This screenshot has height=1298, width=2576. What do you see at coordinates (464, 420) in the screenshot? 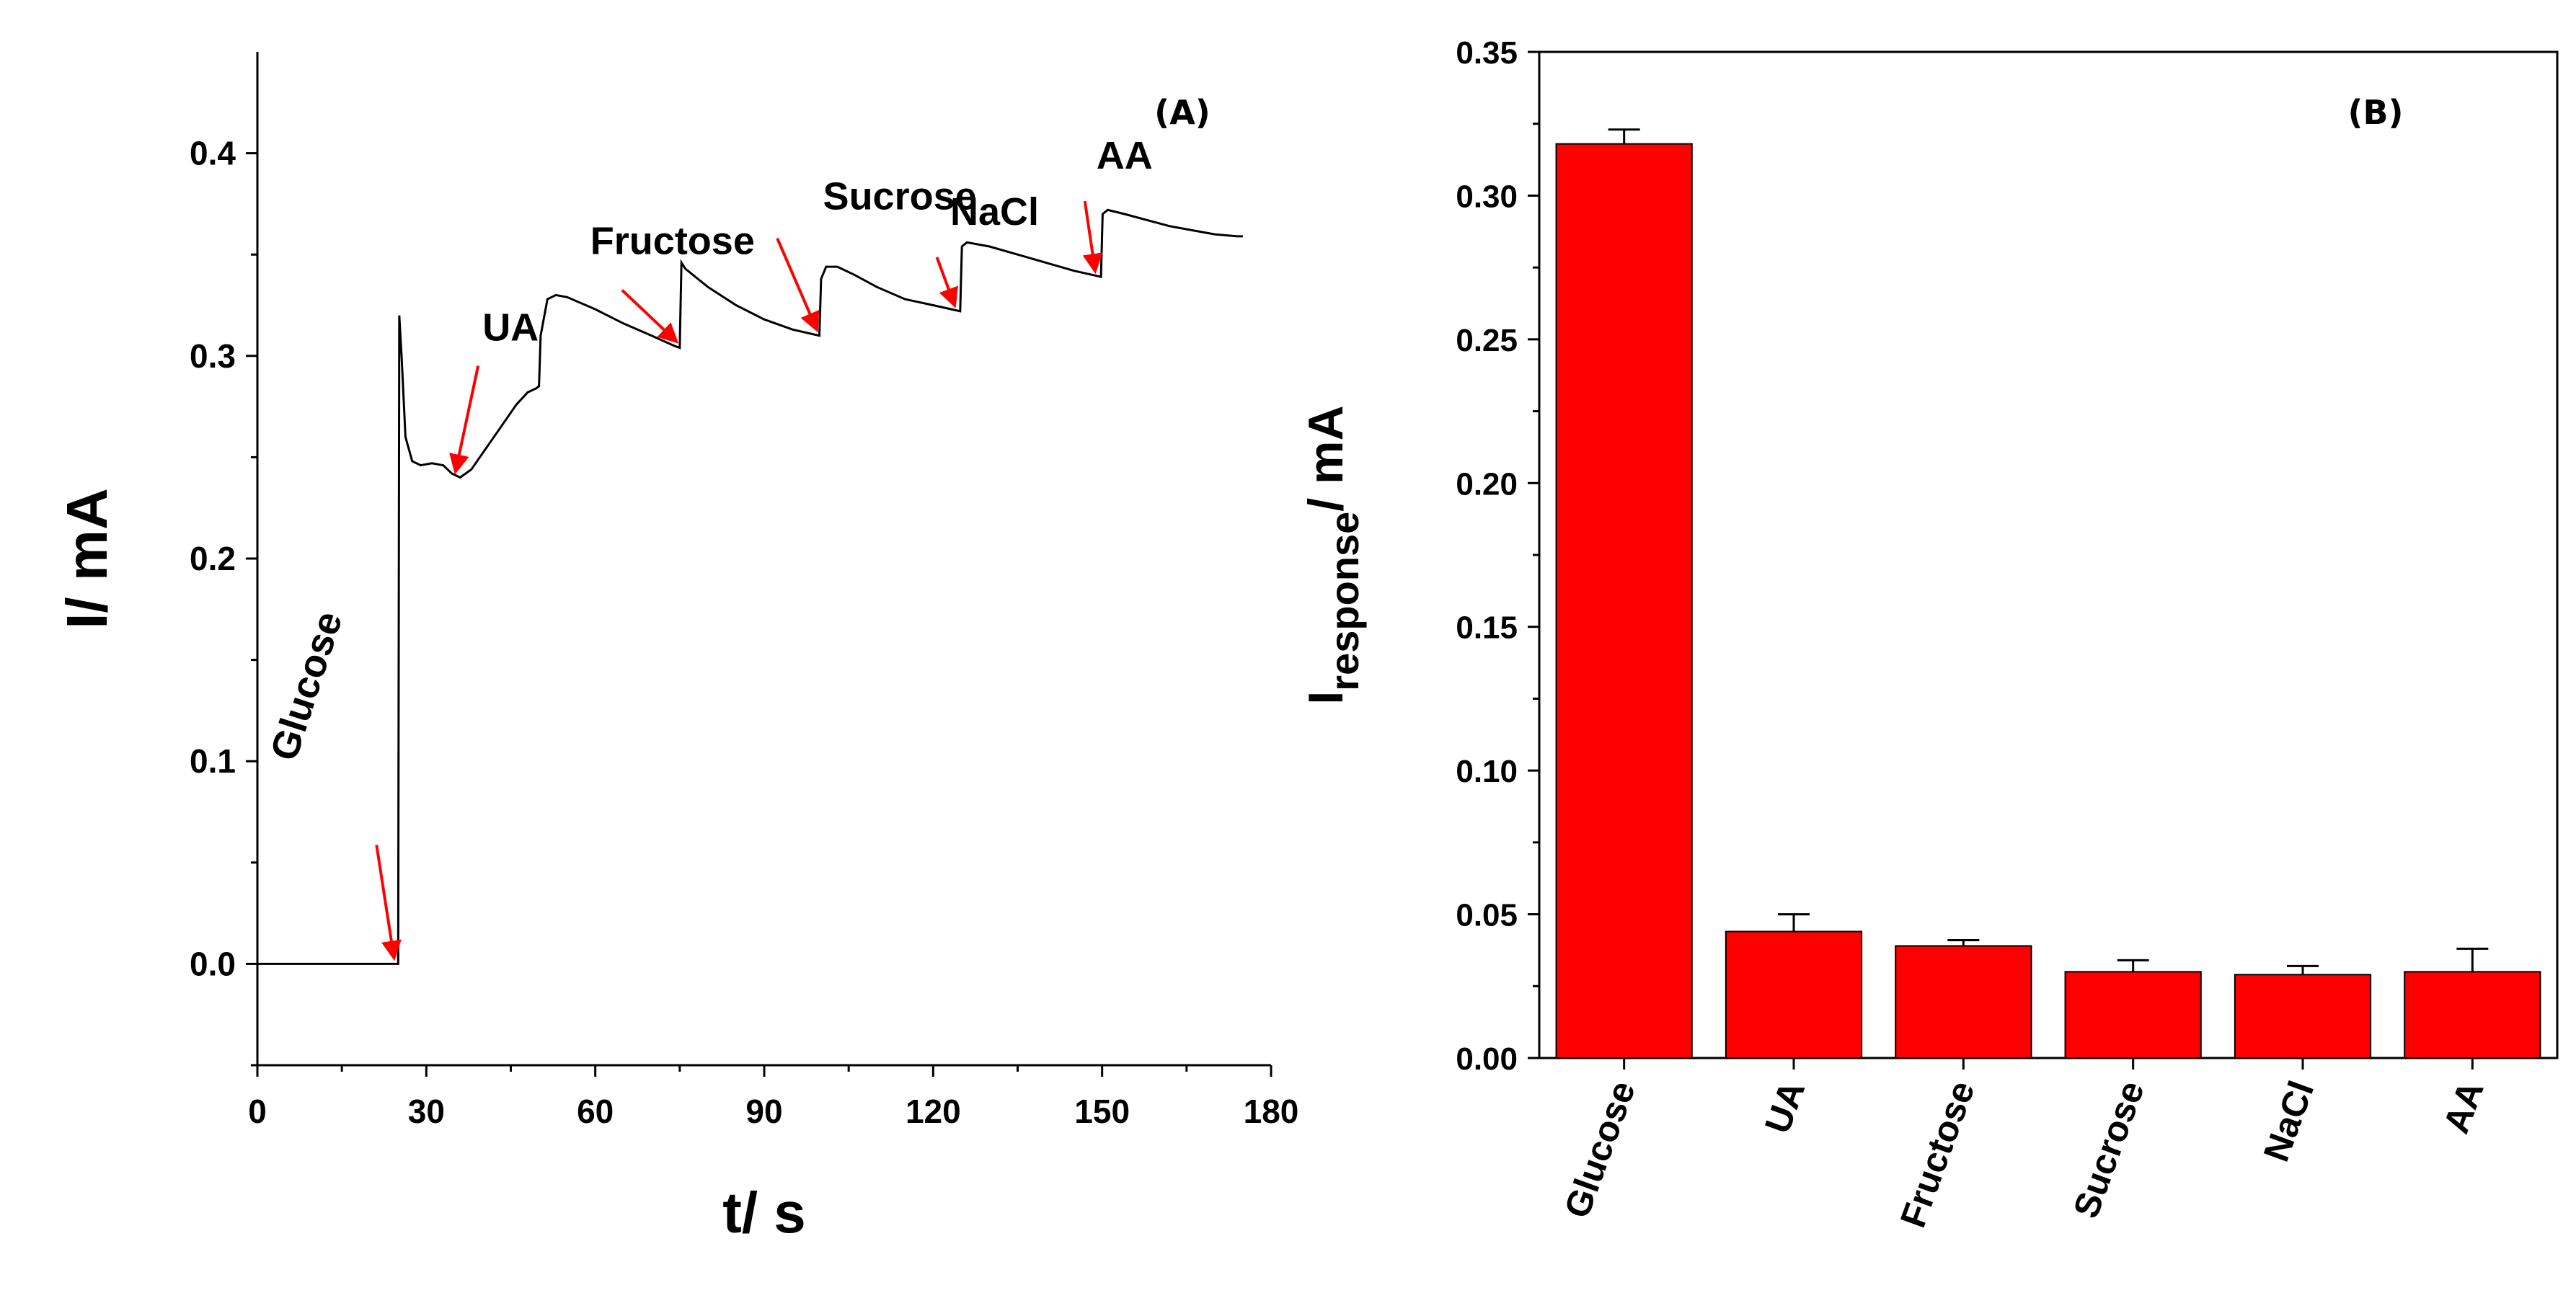
I see `annotation-arrow-ua` at bounding box center [464, 420].